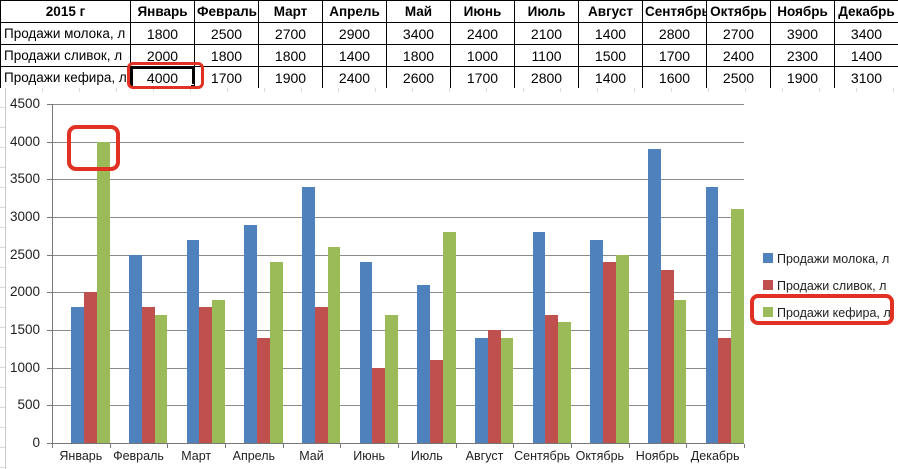  Describe the element at coordinates (674, 11) in the screenshot. I see `month-header-cell: Сентябрь` at that location.